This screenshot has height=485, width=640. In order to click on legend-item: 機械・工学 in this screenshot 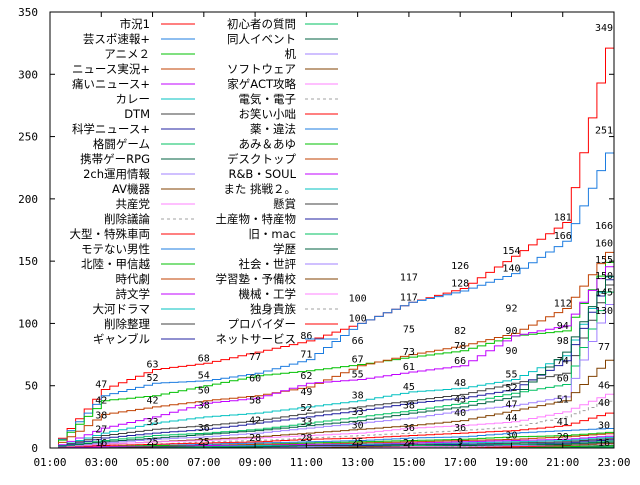, I will do `click(288, 294)`.